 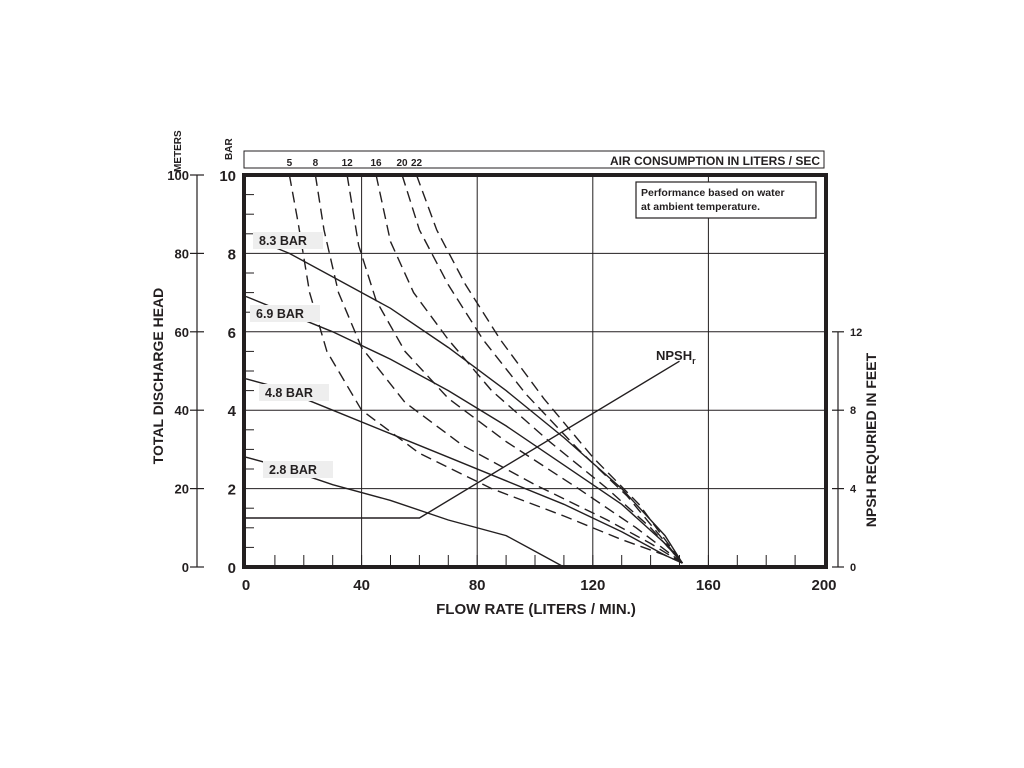 I want to click on bar-tick-label: 10, so click(x=227, y=176).